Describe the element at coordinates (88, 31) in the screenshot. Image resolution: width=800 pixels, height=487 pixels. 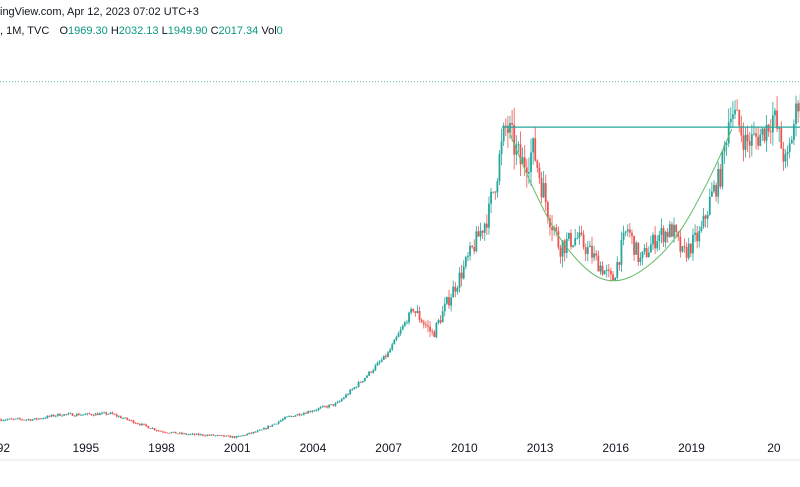
I see `ohlc-open-value: 1969.30` at that location.